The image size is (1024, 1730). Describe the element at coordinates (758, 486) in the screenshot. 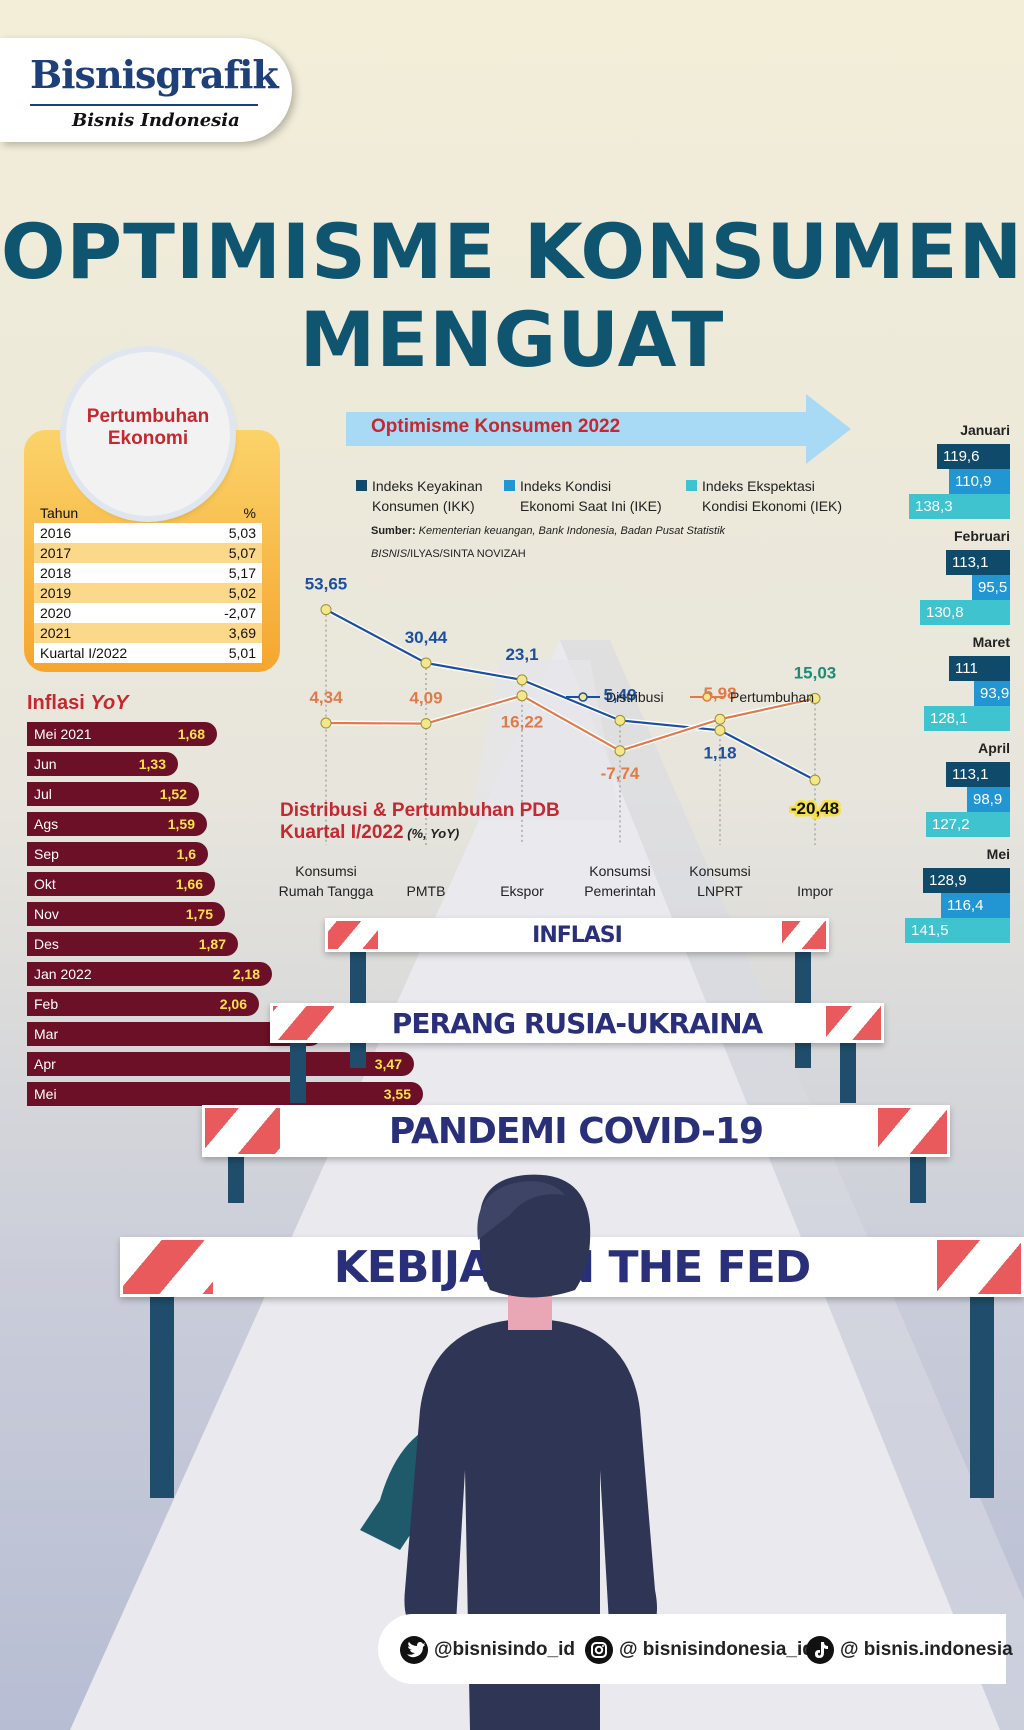

I see `legend-iek-line1: Indeks Ekspektasi` at that location.